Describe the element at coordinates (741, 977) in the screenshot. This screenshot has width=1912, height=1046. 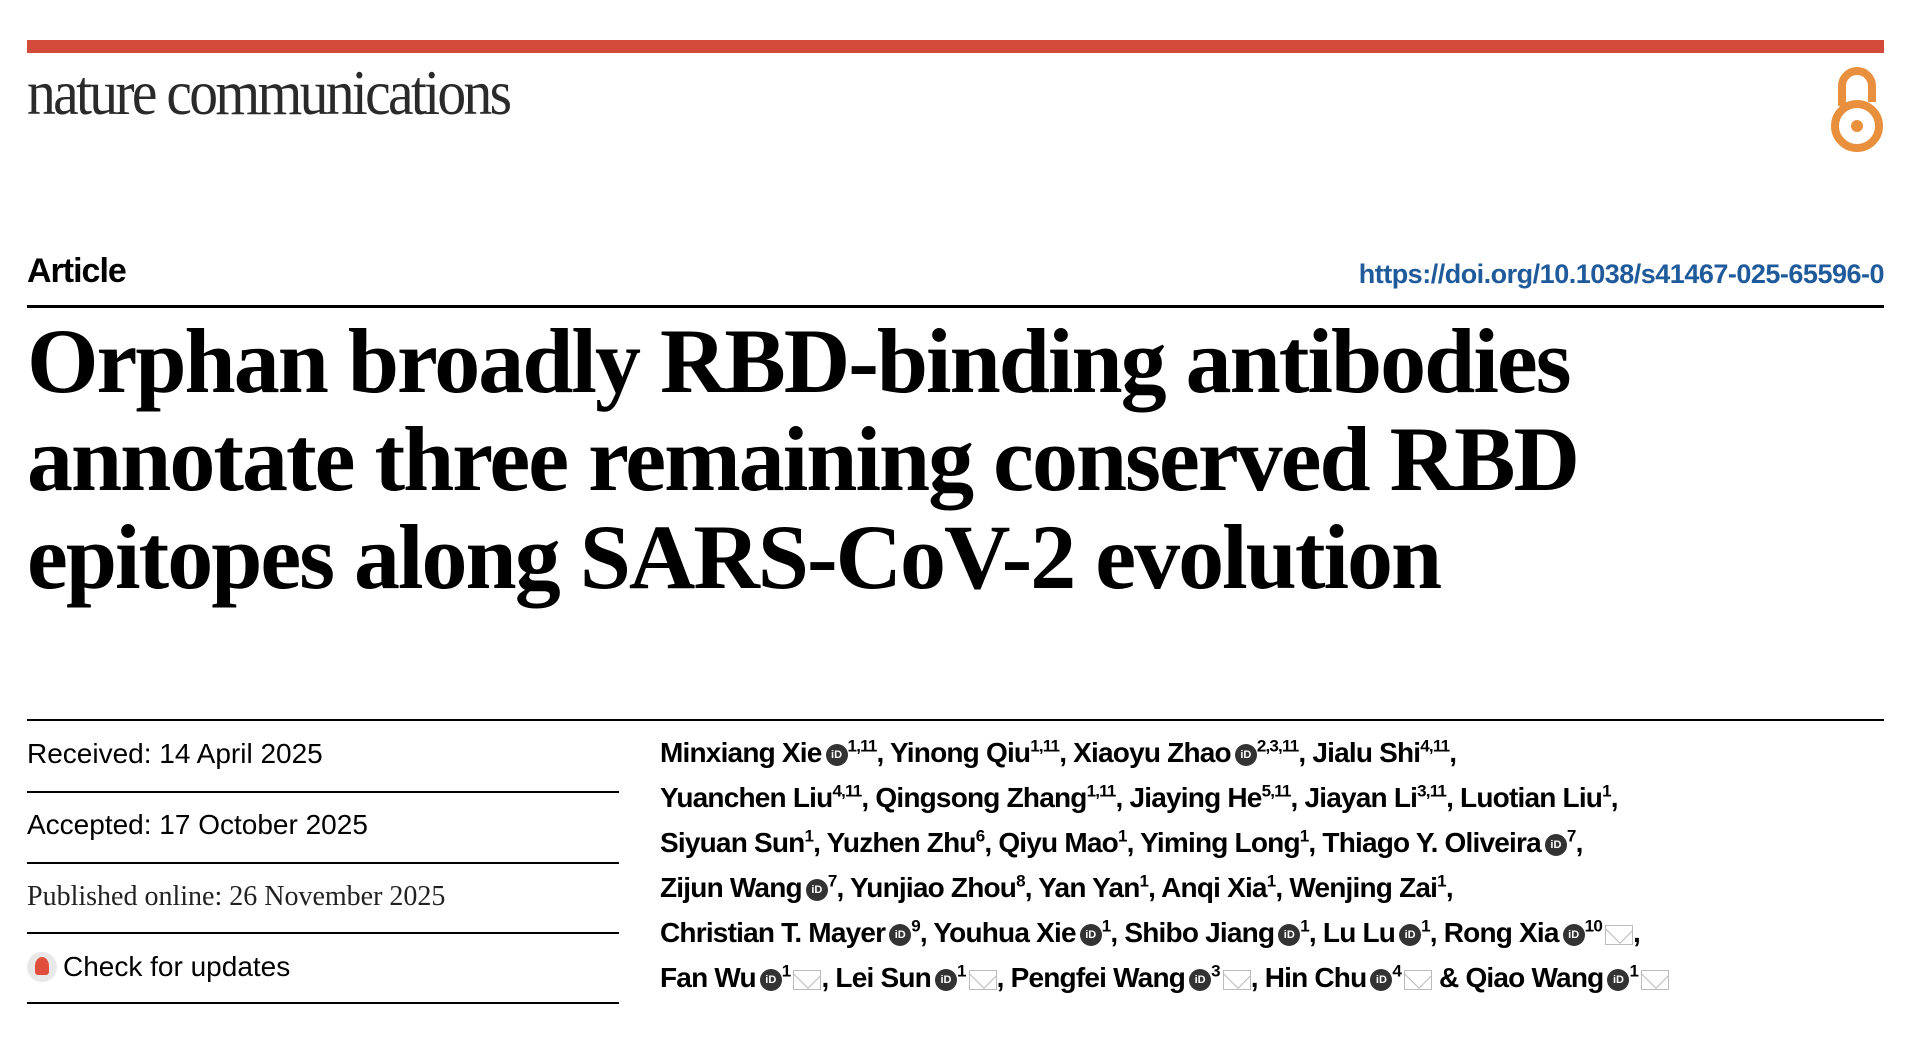
I see `author: Fan Wu iD 1` at that location.